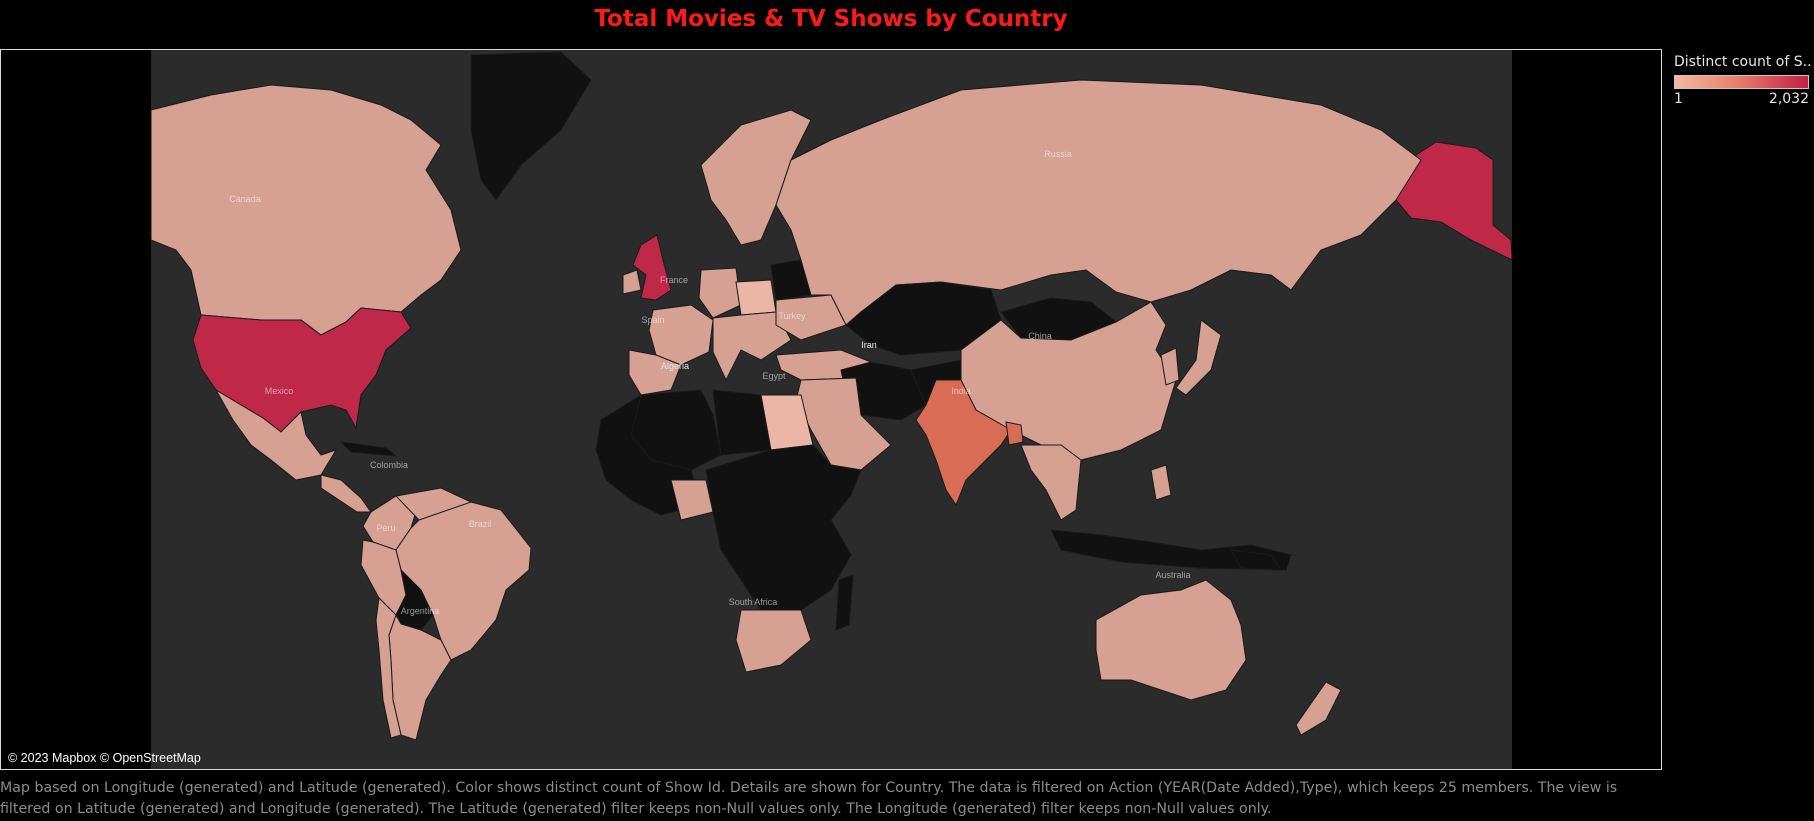 The height and width of the screenshot is (821, 1814). I want to click on label-iran: Iran, so click(869, 345).